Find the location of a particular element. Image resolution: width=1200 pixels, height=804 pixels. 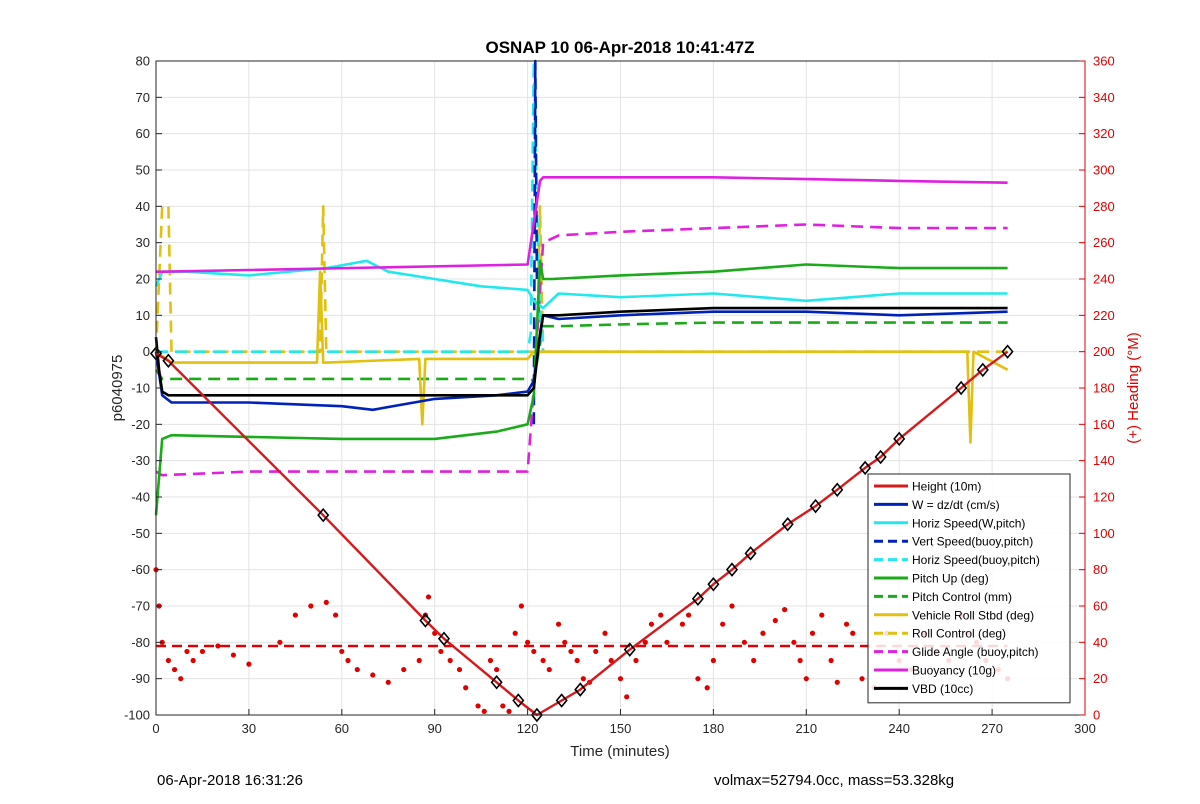

series-line-w is located at coordinates (581, 361).